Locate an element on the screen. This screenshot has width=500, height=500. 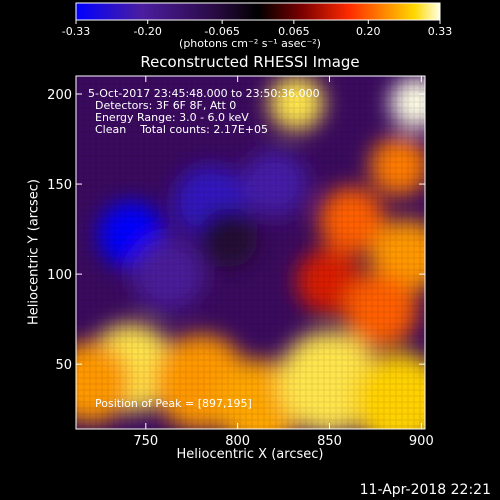
colorbar-gradient is located at coordinates (258, 11).